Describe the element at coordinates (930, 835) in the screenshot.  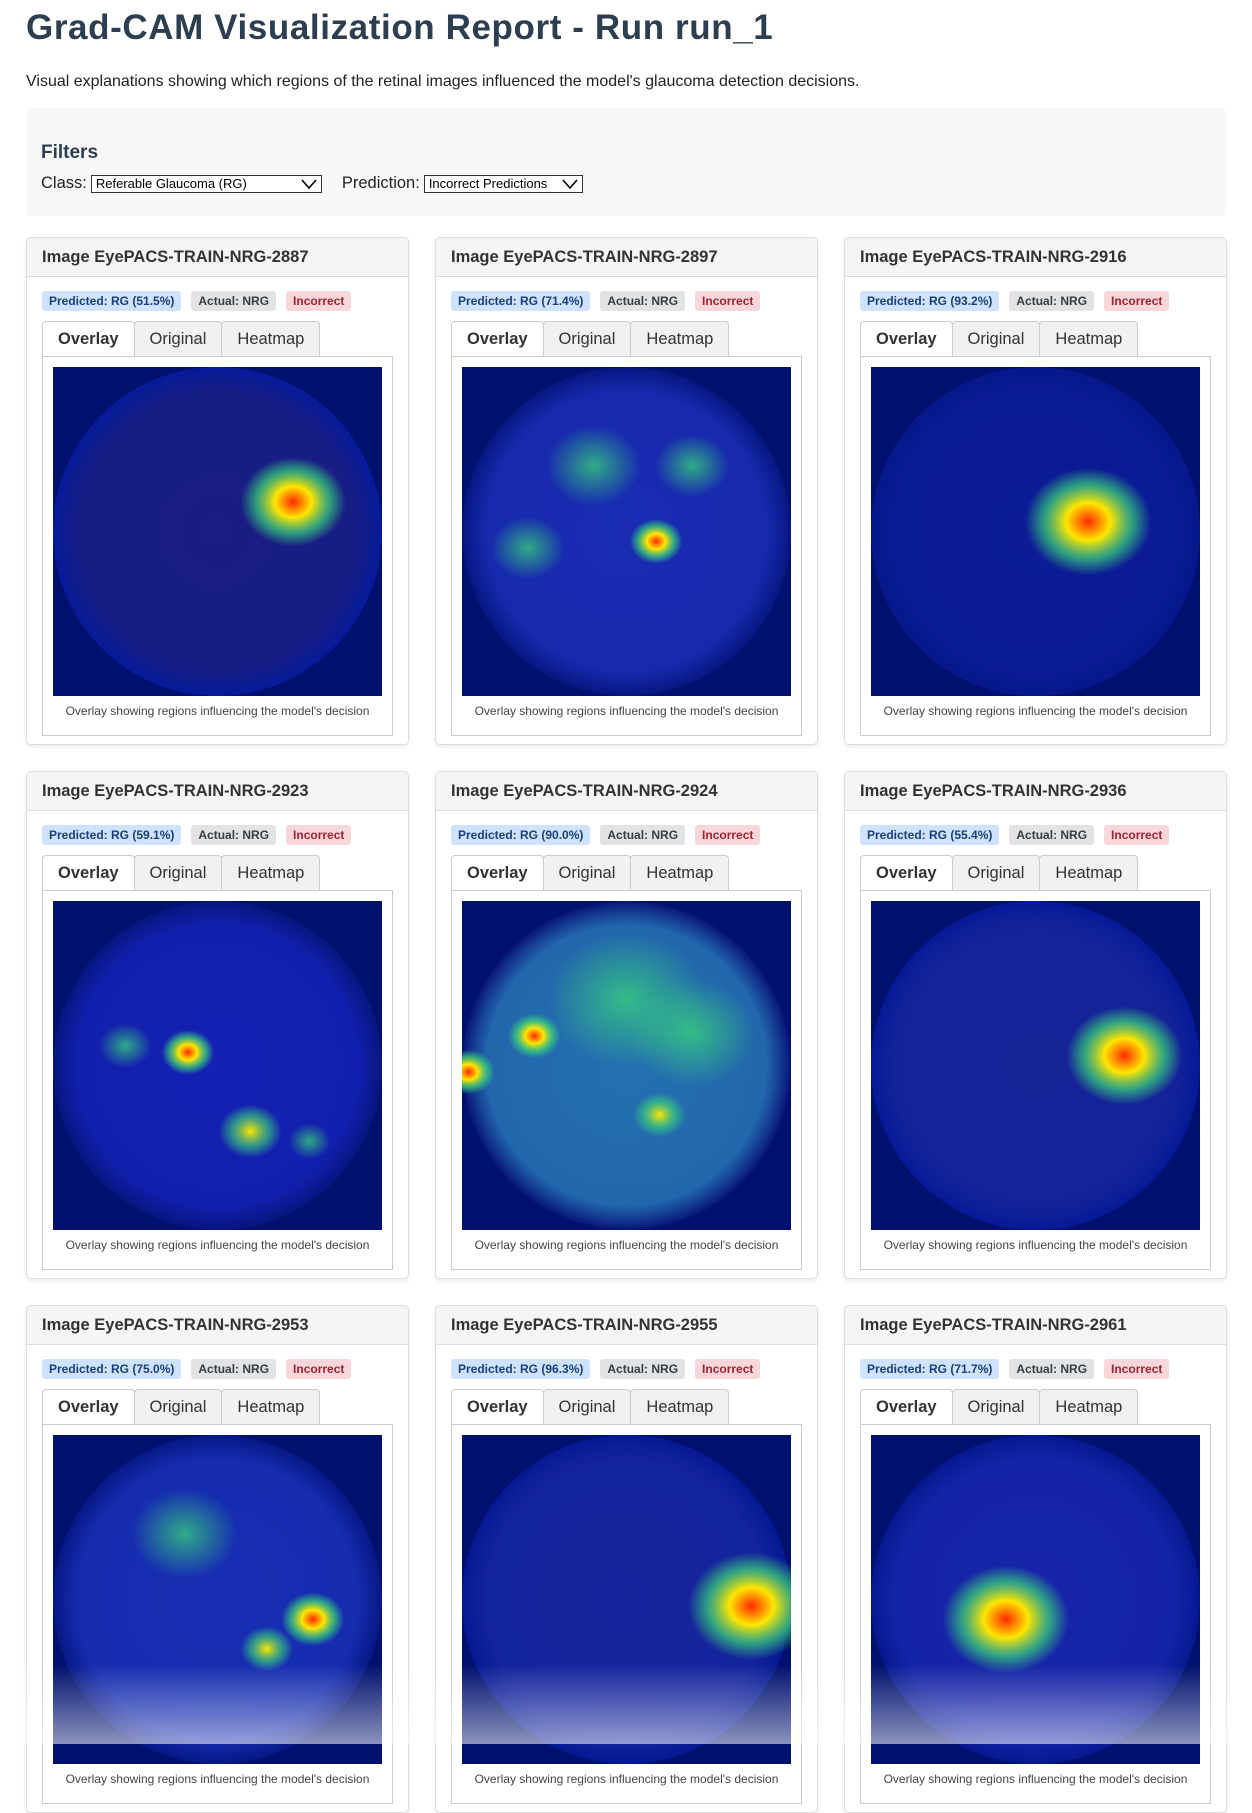
I see `predicted-badge: Predicted: RG (55.4%)` at that location.